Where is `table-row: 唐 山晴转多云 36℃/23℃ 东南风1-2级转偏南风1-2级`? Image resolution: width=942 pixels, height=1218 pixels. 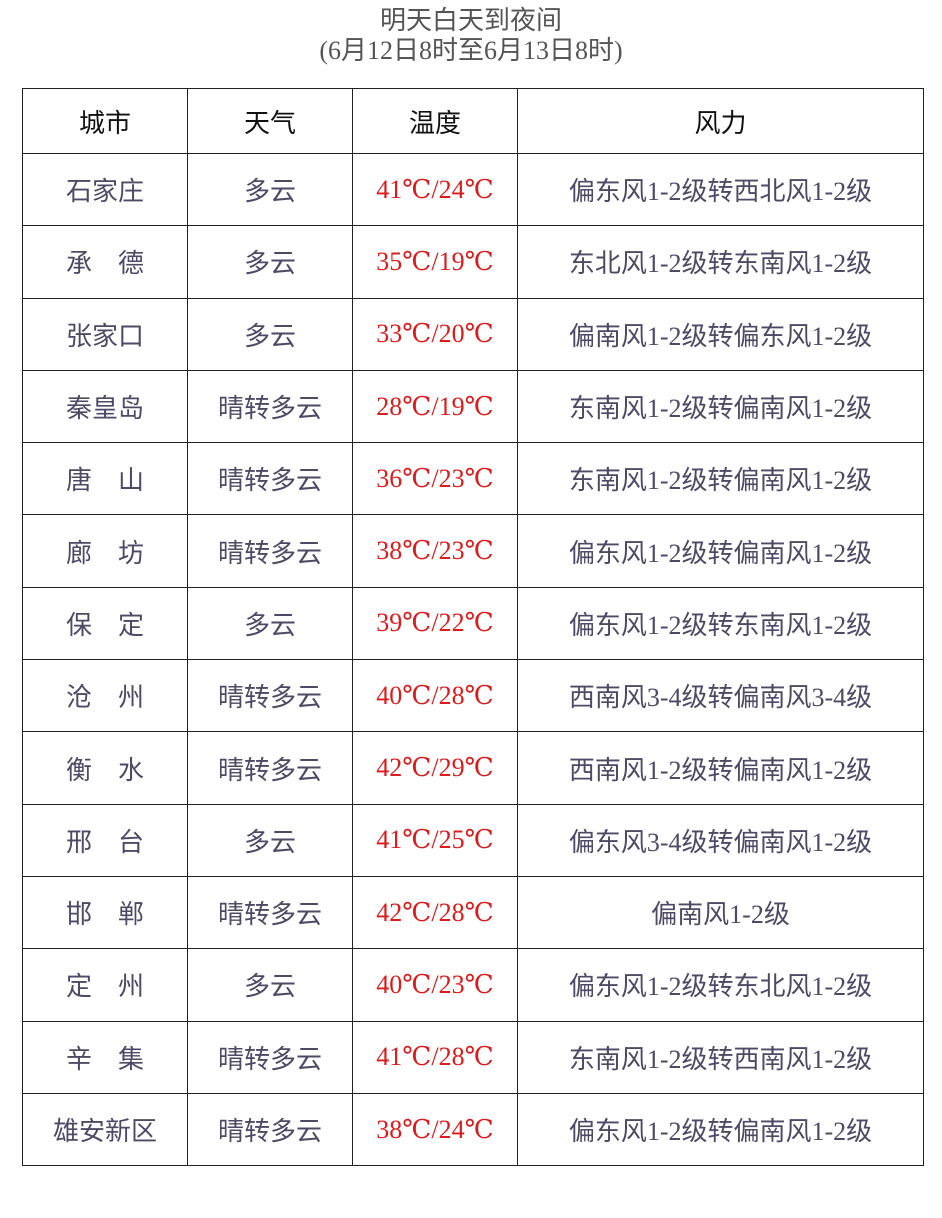
table-row: 唐 山晴转多云 36℃/23℃ 东南风1-2级转偏南风1-2级 is located at coordinates (473, 479).